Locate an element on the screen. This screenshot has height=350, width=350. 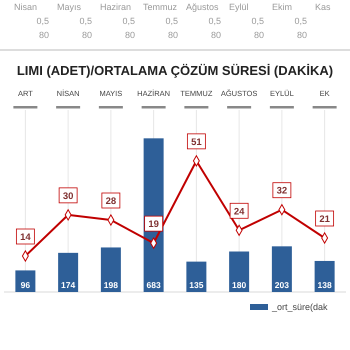
data-label: 30 is located at coordinates (68, 196).